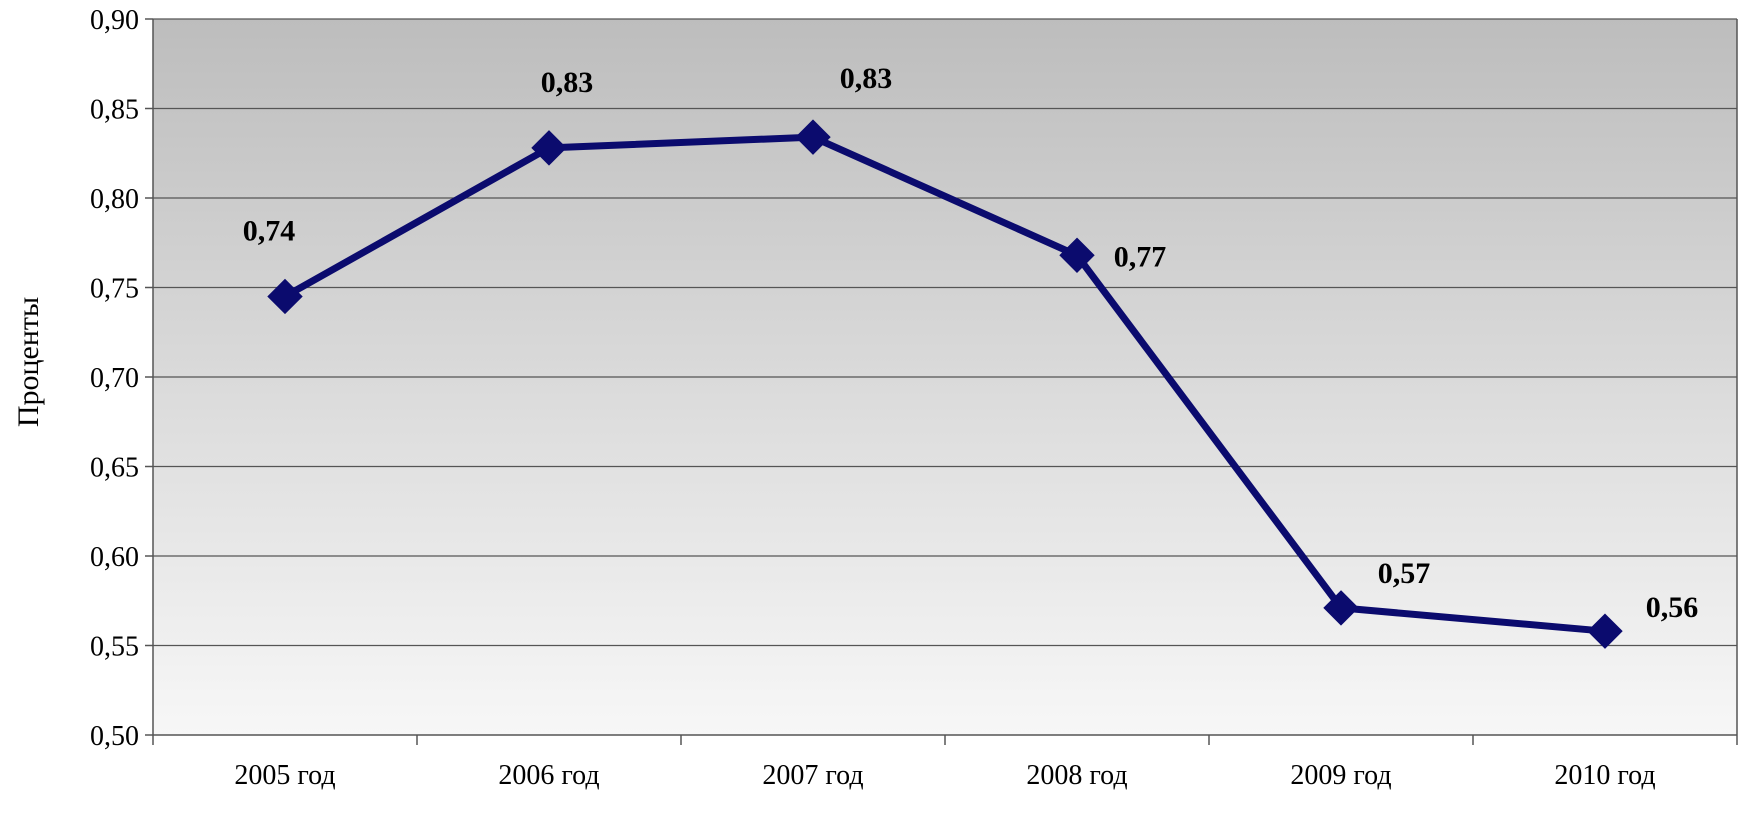 This screenshot has height=816, width=1744. I want to click on y-tick-labels: 0,50 0,55 0,60 0,65 0,70 0,75 0,80 0,85 0,90, so click(114, 378).